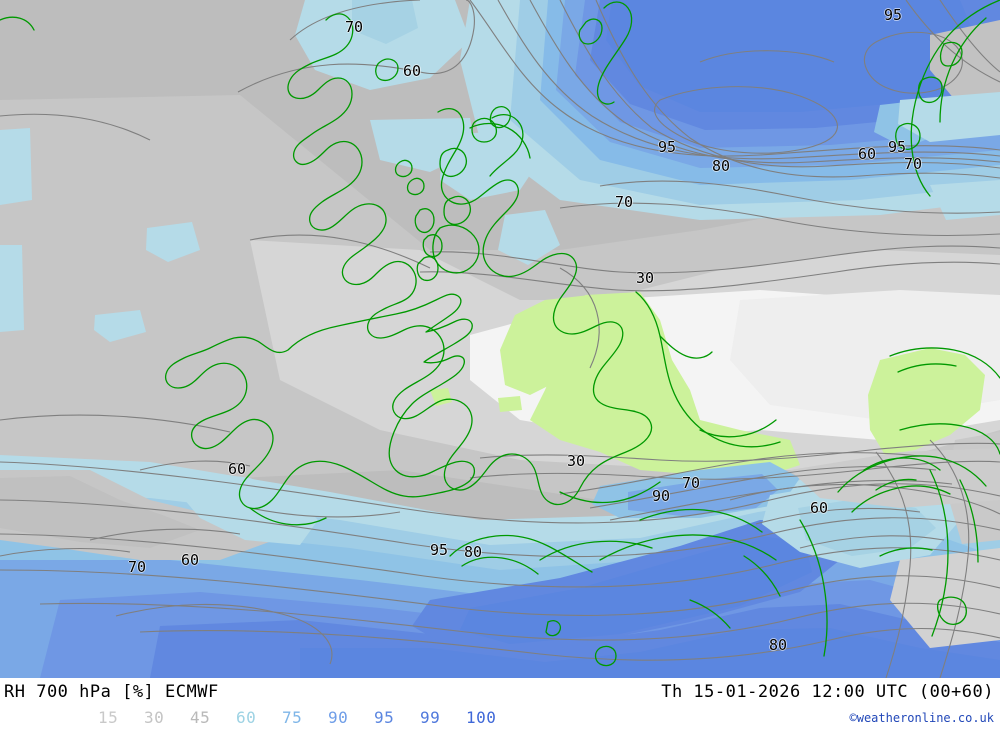 This screenshot has width=1000, height=733. What do you see at coordinates (926, 401) in the screenshot?
I see `band-green-dry-nl` at bounding box center [926, 401].